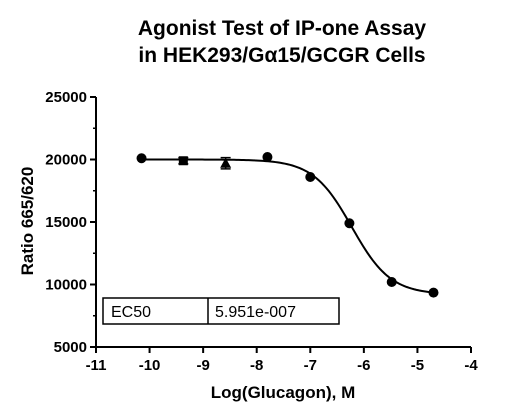 The image size is (527, 420). What do you see at coordinates (281, 55) in the screenshot?
I see `chart-title-line-2: in HEK293/Gα15/GCGR Cells` at bounding box center [281, 55].